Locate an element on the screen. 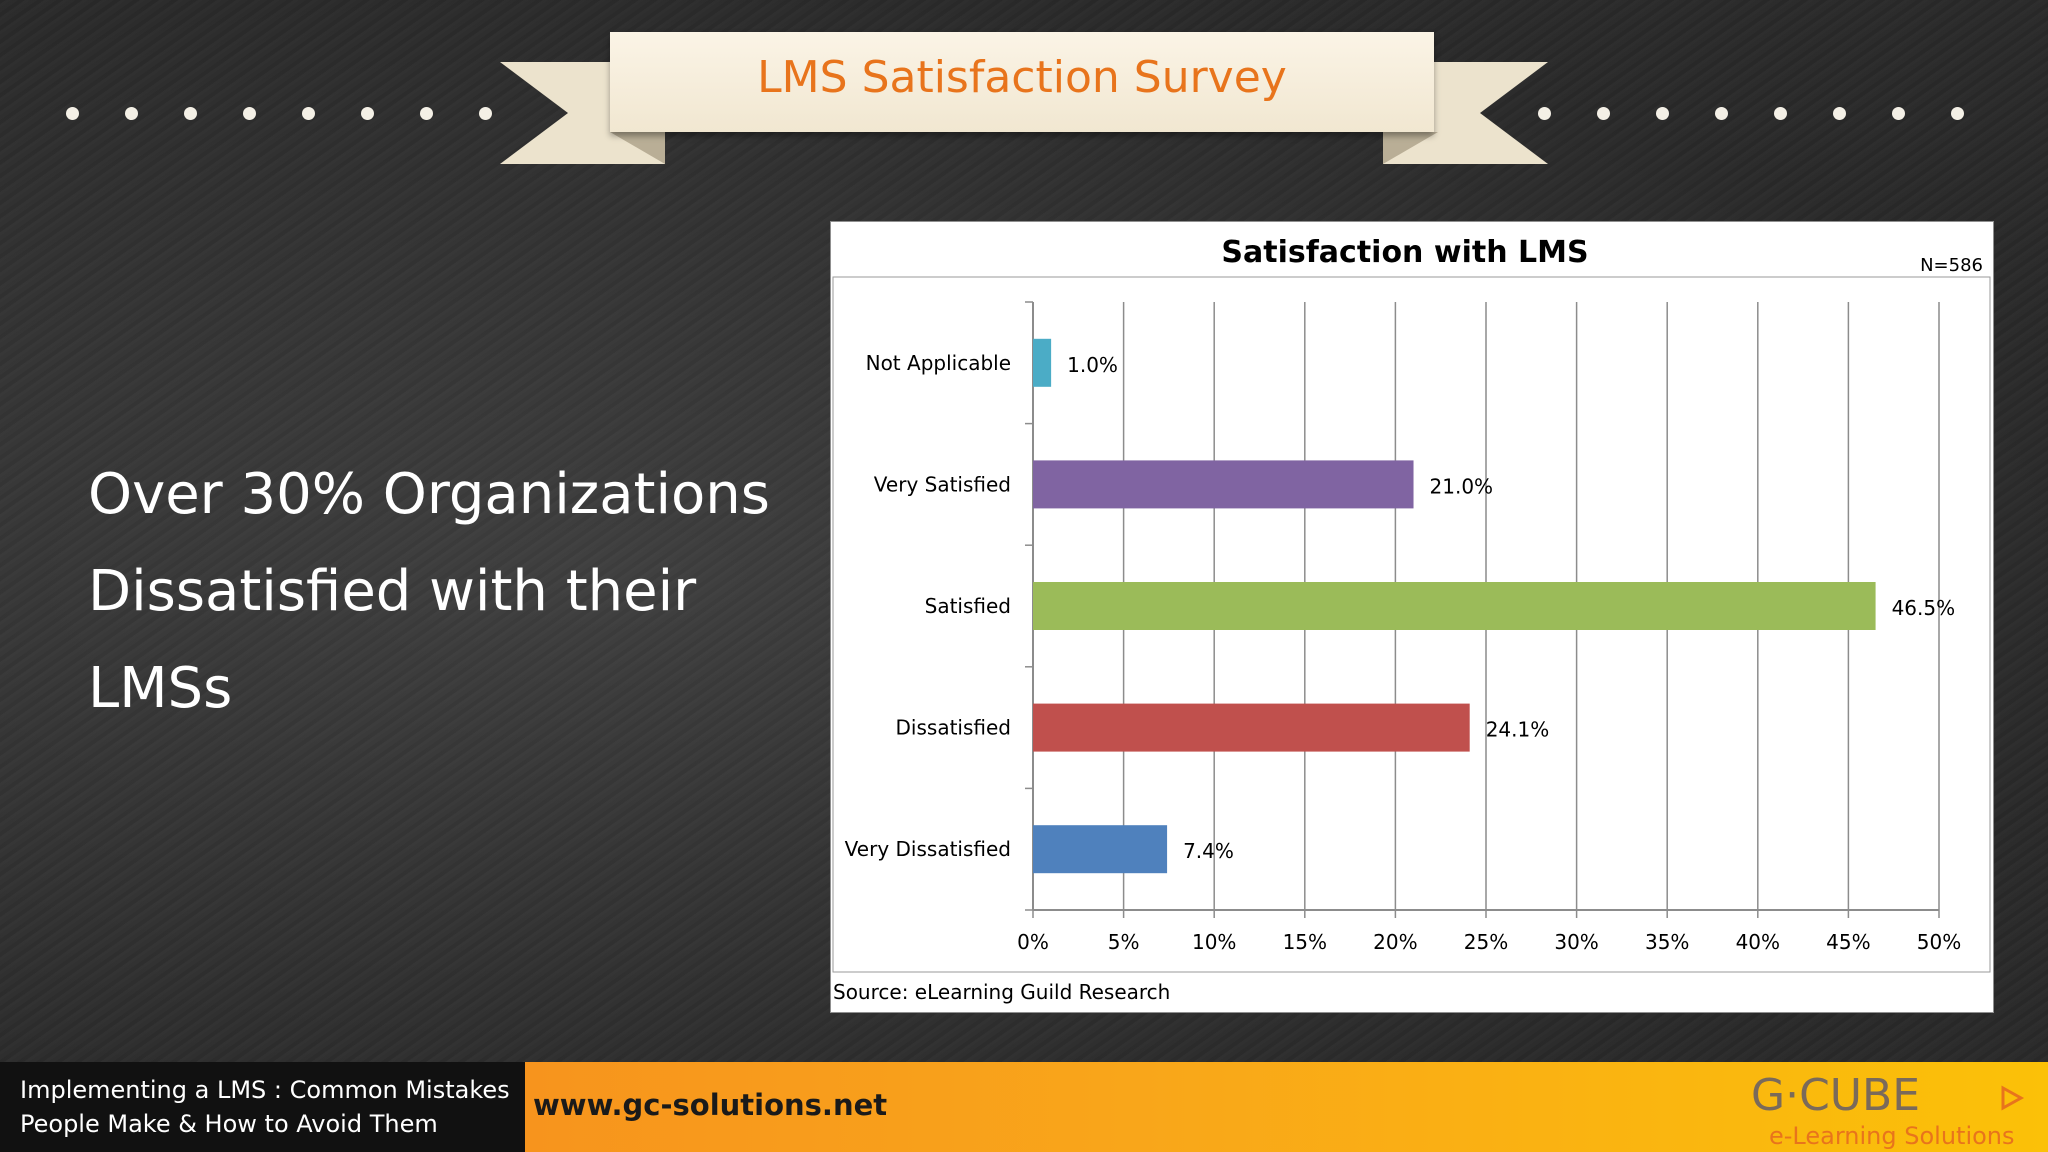 The height and width of the screenshot is (1152, 2048). x-tick-label: 35% is located at coordinates (1667, 942).